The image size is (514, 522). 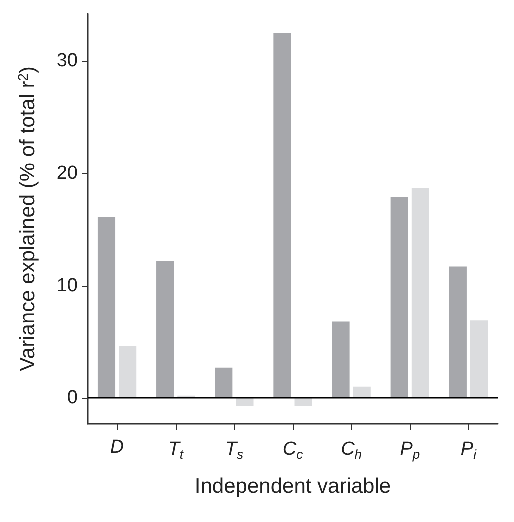 I want to click on y-tick-label: 10, so click(x=67, y=285).